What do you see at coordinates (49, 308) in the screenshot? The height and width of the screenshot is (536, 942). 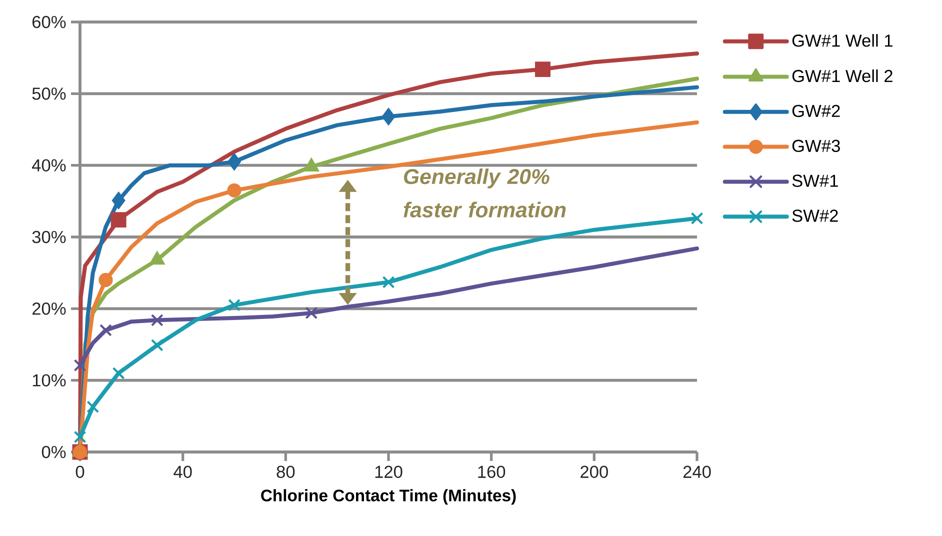 I see `y-tick-label: 20%` at bounding box center [49, 308].